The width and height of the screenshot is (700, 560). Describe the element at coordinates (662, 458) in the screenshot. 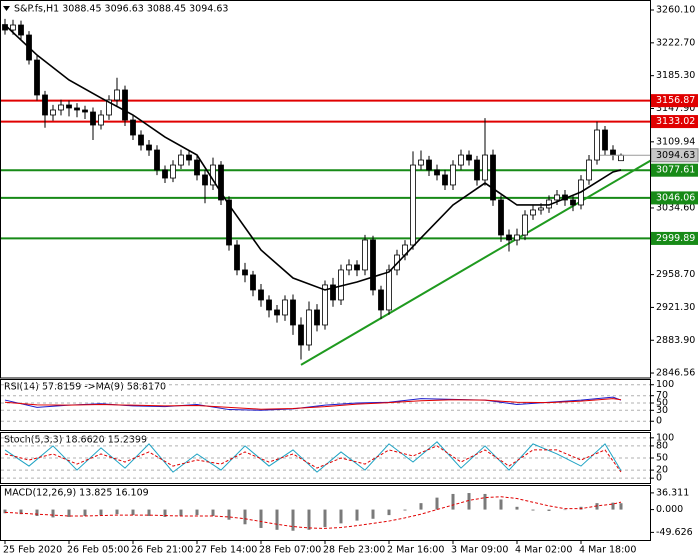

I see `y-tick-label: 50` at that location.